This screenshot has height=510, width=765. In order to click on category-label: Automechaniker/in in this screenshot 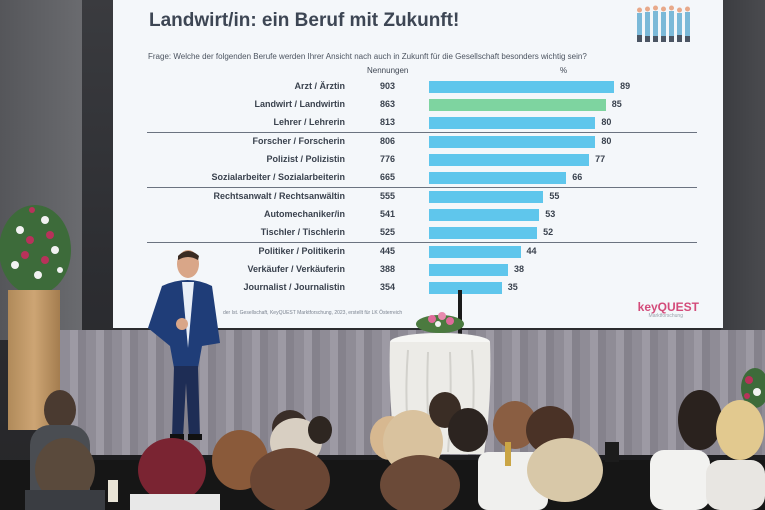, I will do `click(304, 214)`.